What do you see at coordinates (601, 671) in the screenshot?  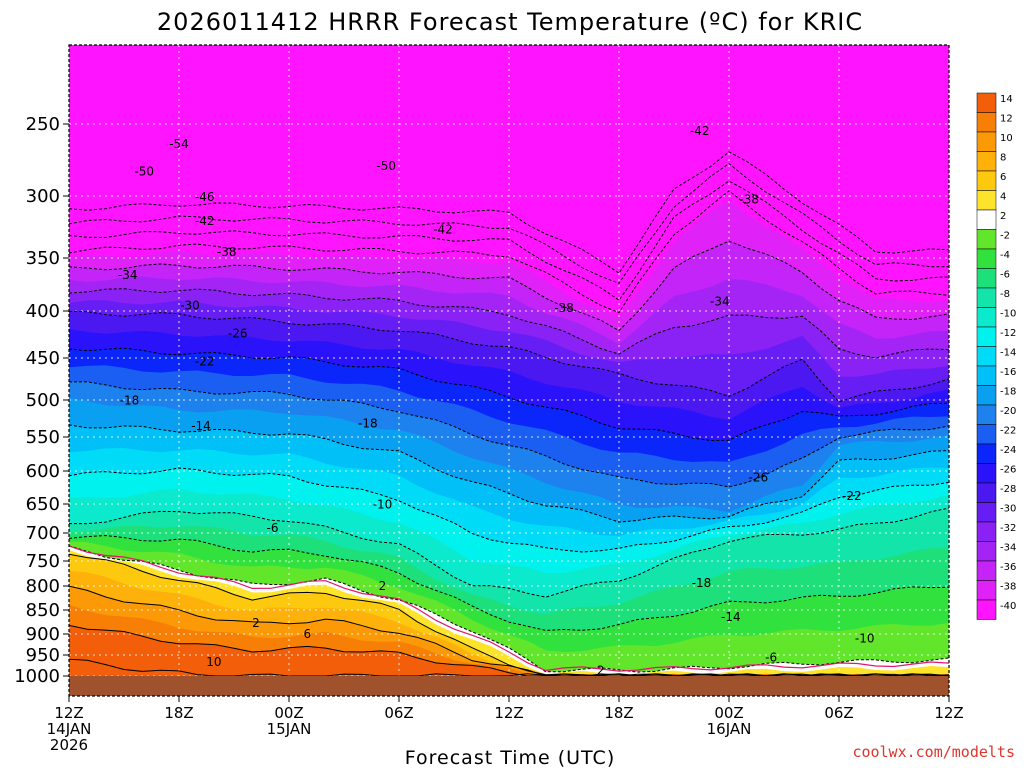 I see `contour-label: 2` at bounding box center [601, 671].